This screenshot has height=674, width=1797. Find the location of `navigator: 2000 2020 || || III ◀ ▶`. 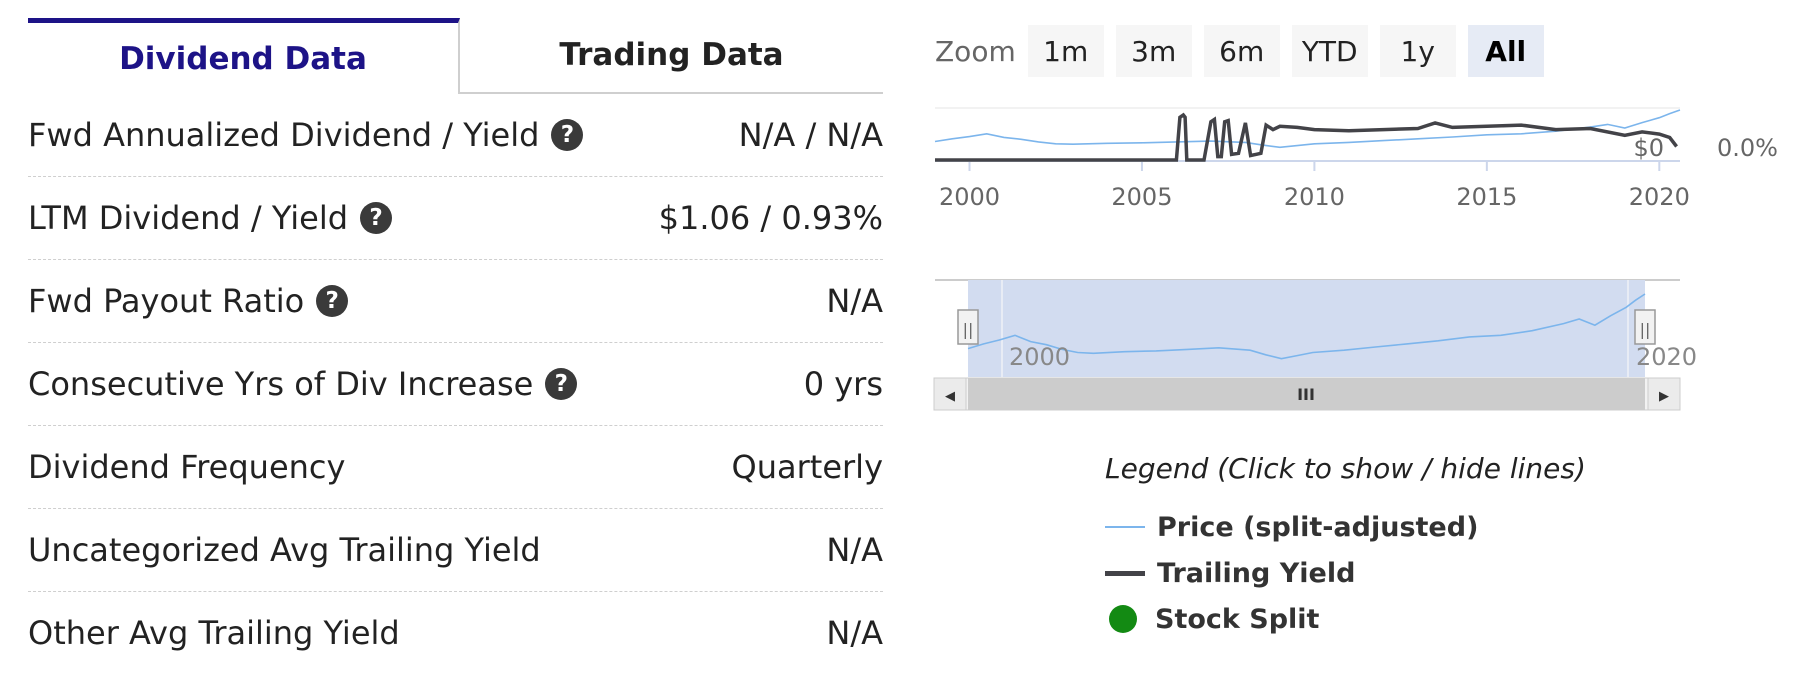

navigator: 2000 2020 || || III ◀ ▶ is located at coordinates (1315, 345).